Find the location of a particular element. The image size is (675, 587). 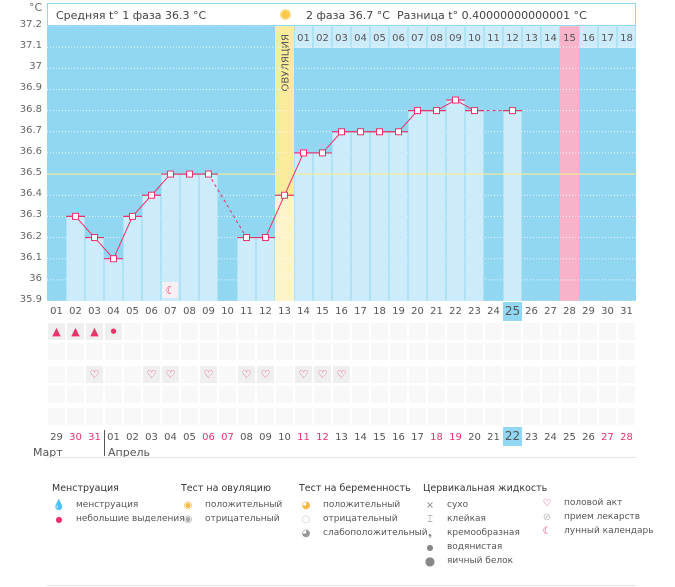

cycle-day-label: 30 is located at coordinates (607, 311).